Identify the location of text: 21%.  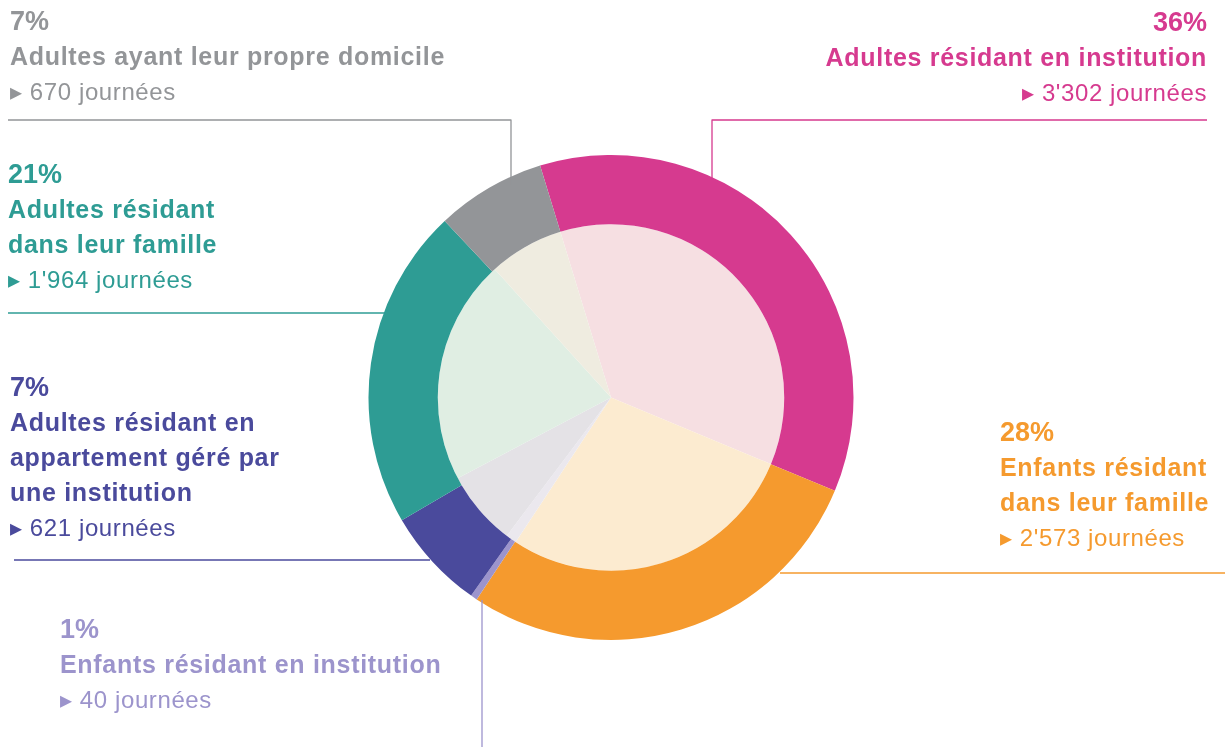
(36, 174).